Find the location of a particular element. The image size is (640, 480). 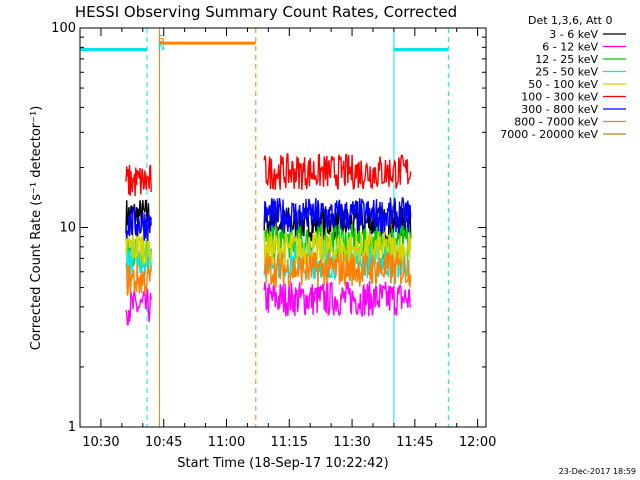

y-tick-label: 1 is located at coordinates (72, 427).